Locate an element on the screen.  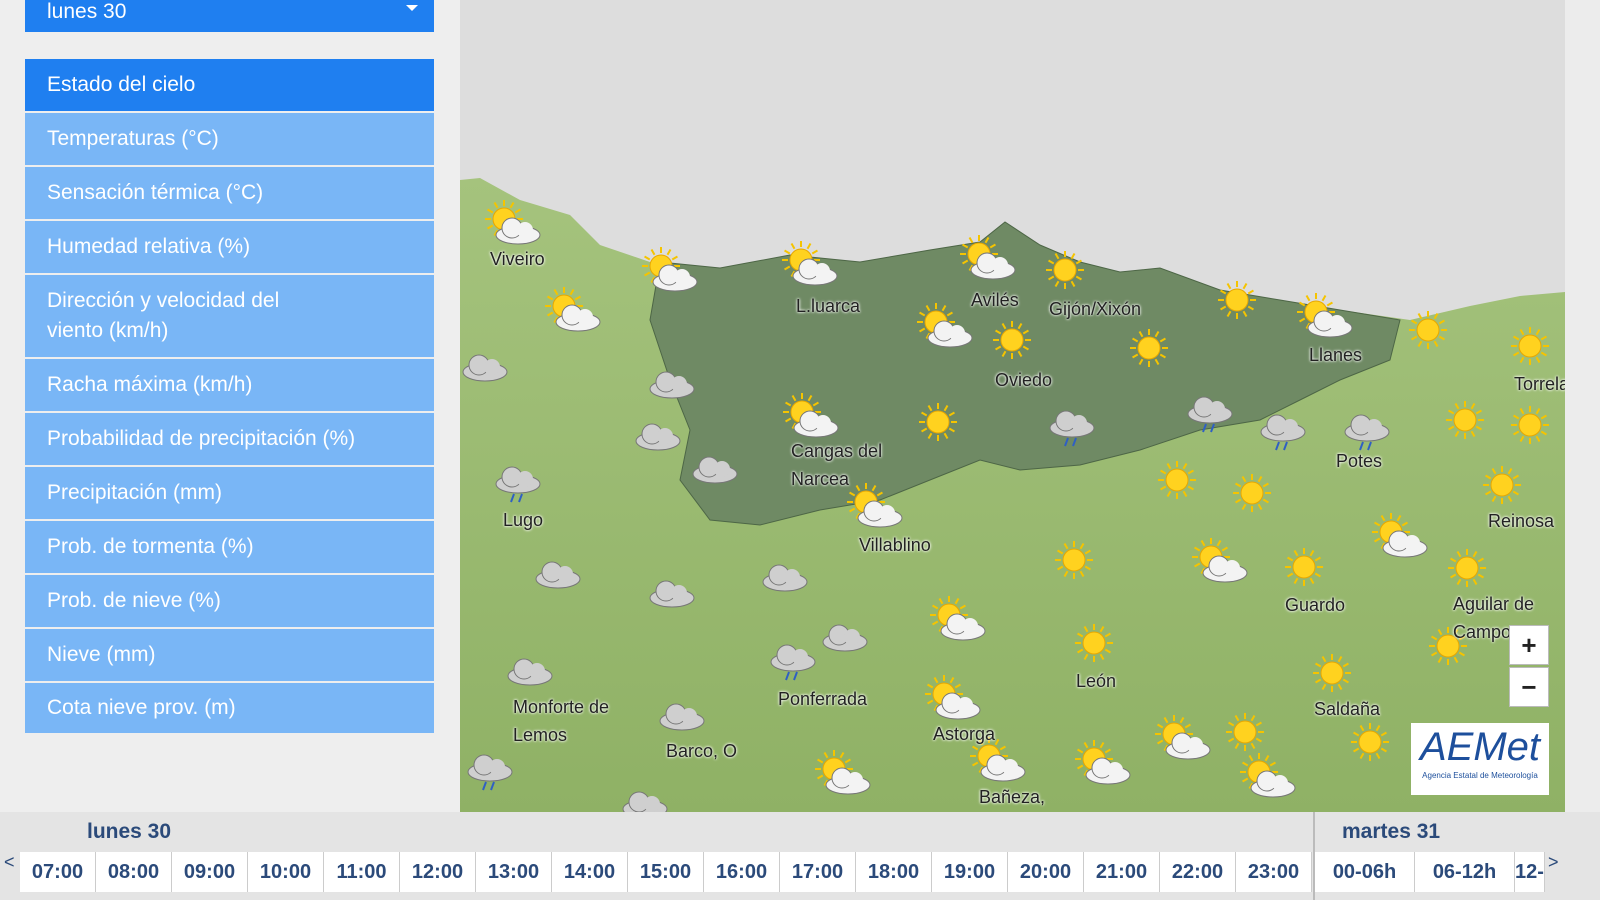
menu-item: Humedad relativa (%) is located at coordinates (229, 247).